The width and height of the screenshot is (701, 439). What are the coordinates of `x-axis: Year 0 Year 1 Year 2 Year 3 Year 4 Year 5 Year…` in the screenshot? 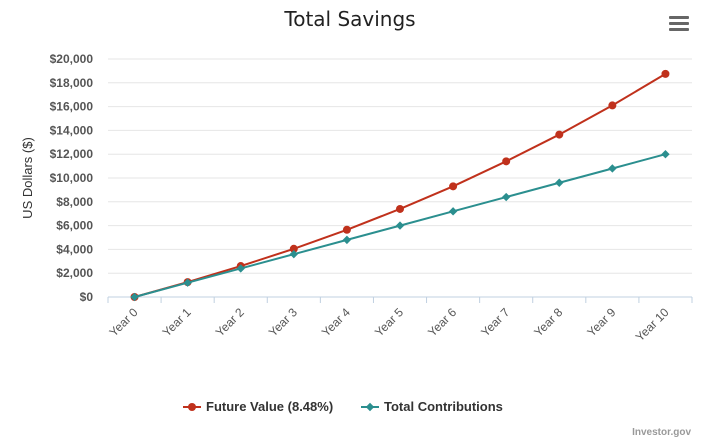 It's located at (400, 320).